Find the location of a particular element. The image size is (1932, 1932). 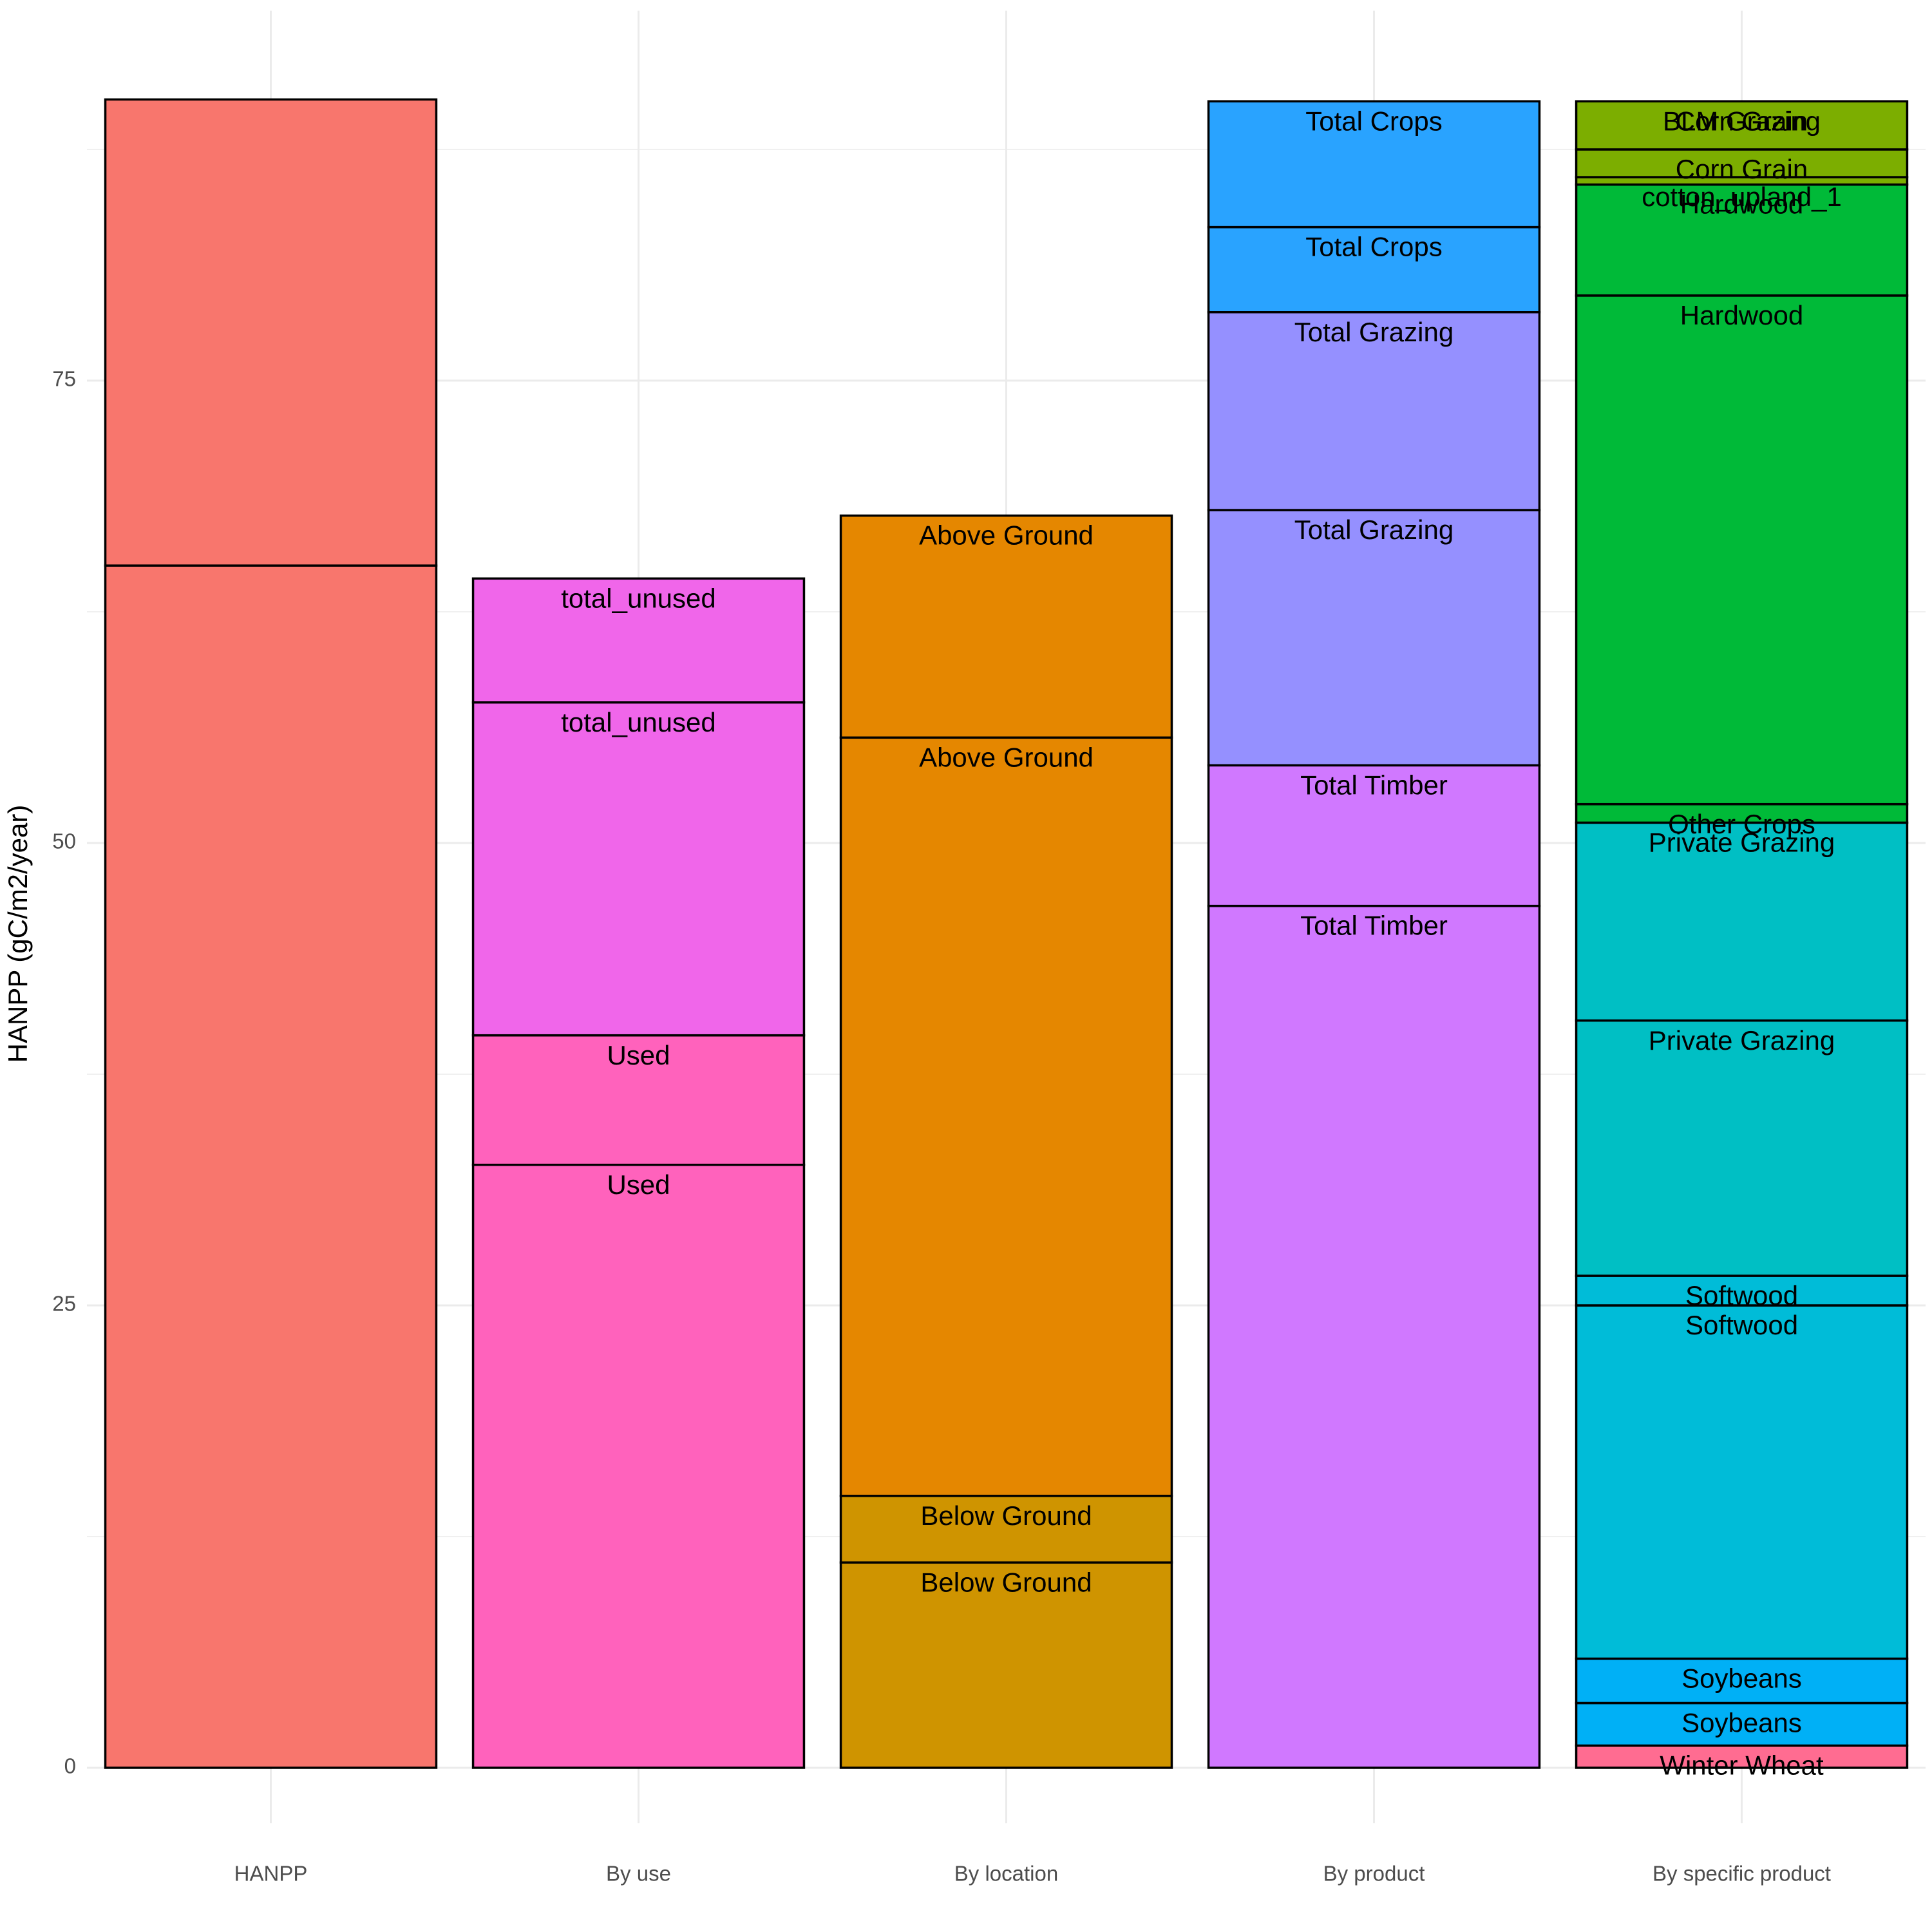

y-axis-ticks: 0 25 50 75 is located at coordinates (64, 1072).